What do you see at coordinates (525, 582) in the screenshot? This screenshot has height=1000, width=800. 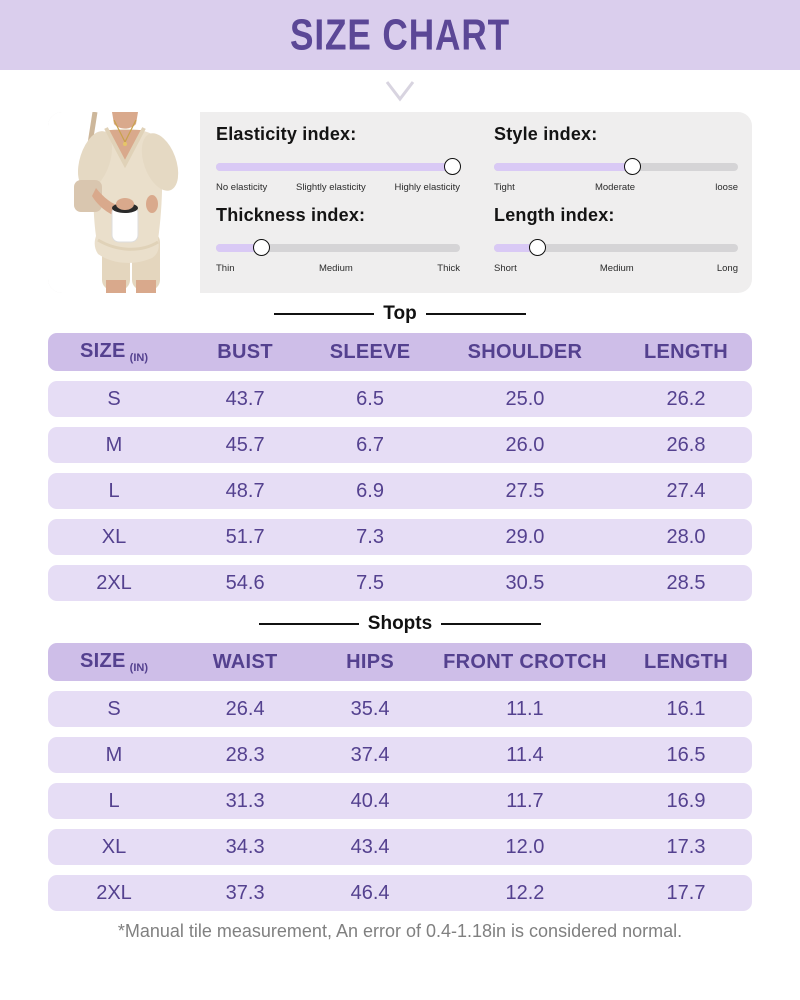 I see `table-cell: 30.5` at bounding box center [525, 582].